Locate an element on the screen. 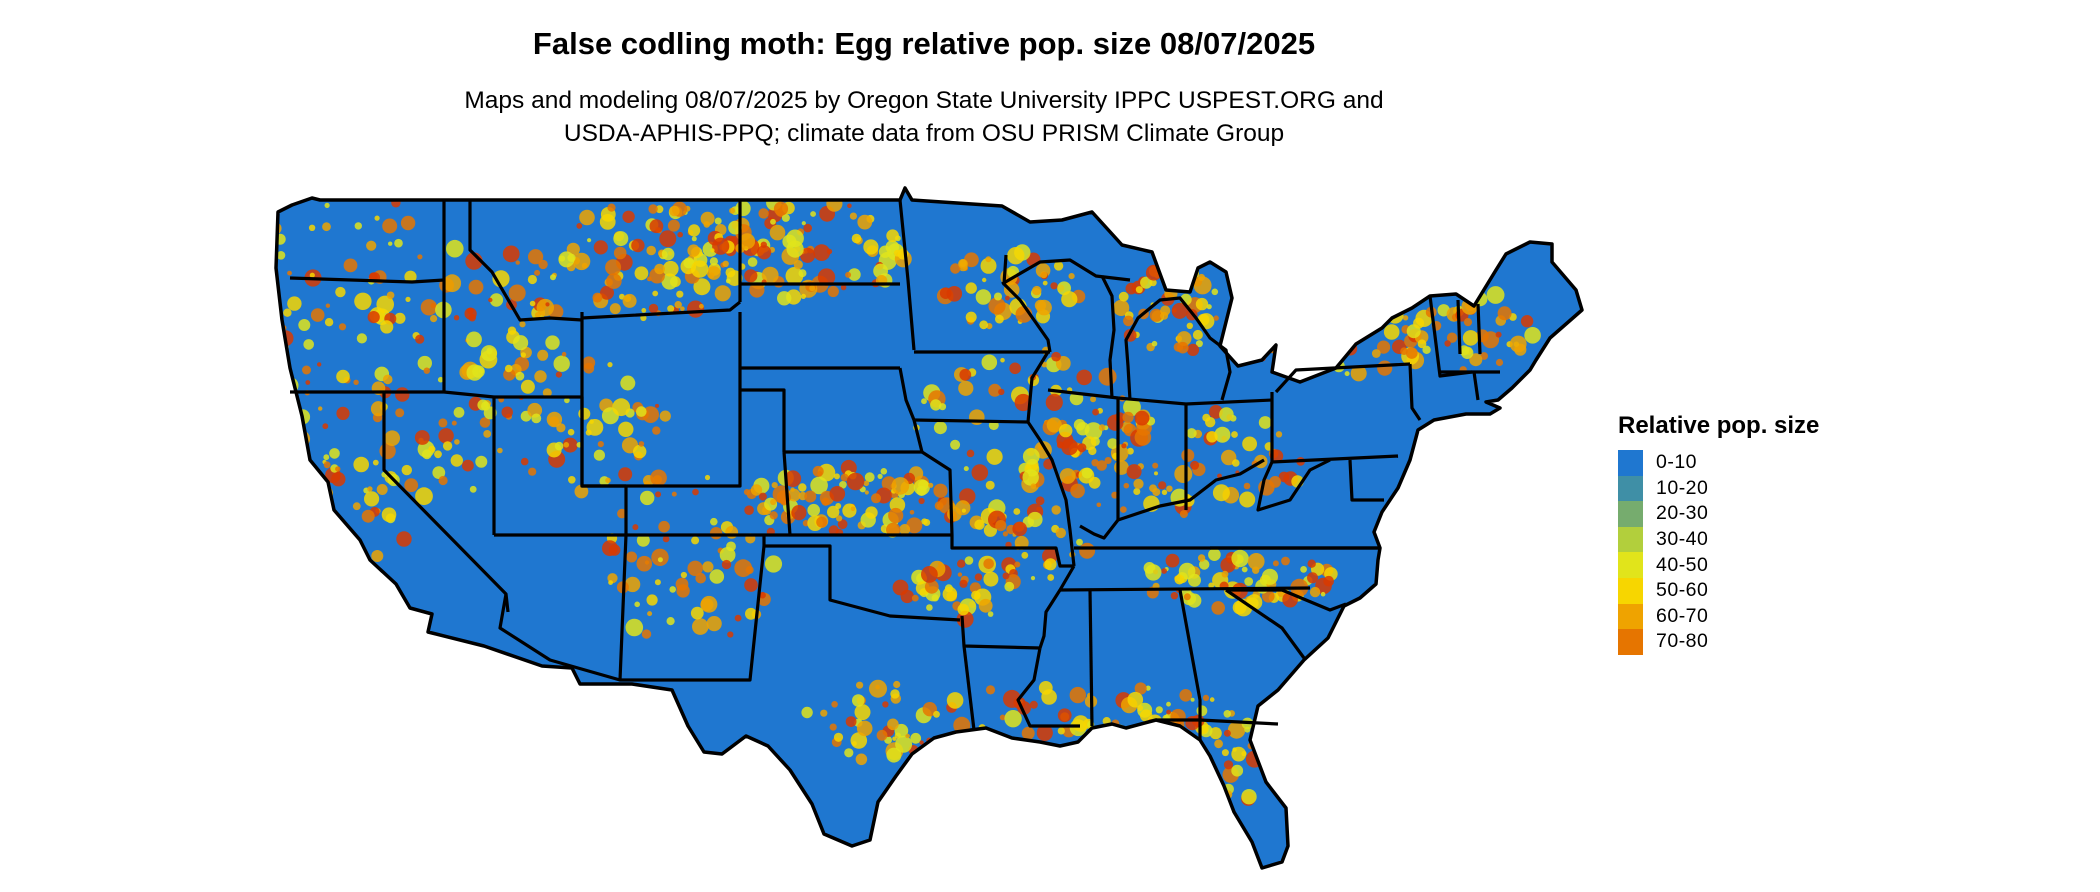 This screenshot has width=2100, height=892. al-ga-border is located at coordinates (1190, 664).